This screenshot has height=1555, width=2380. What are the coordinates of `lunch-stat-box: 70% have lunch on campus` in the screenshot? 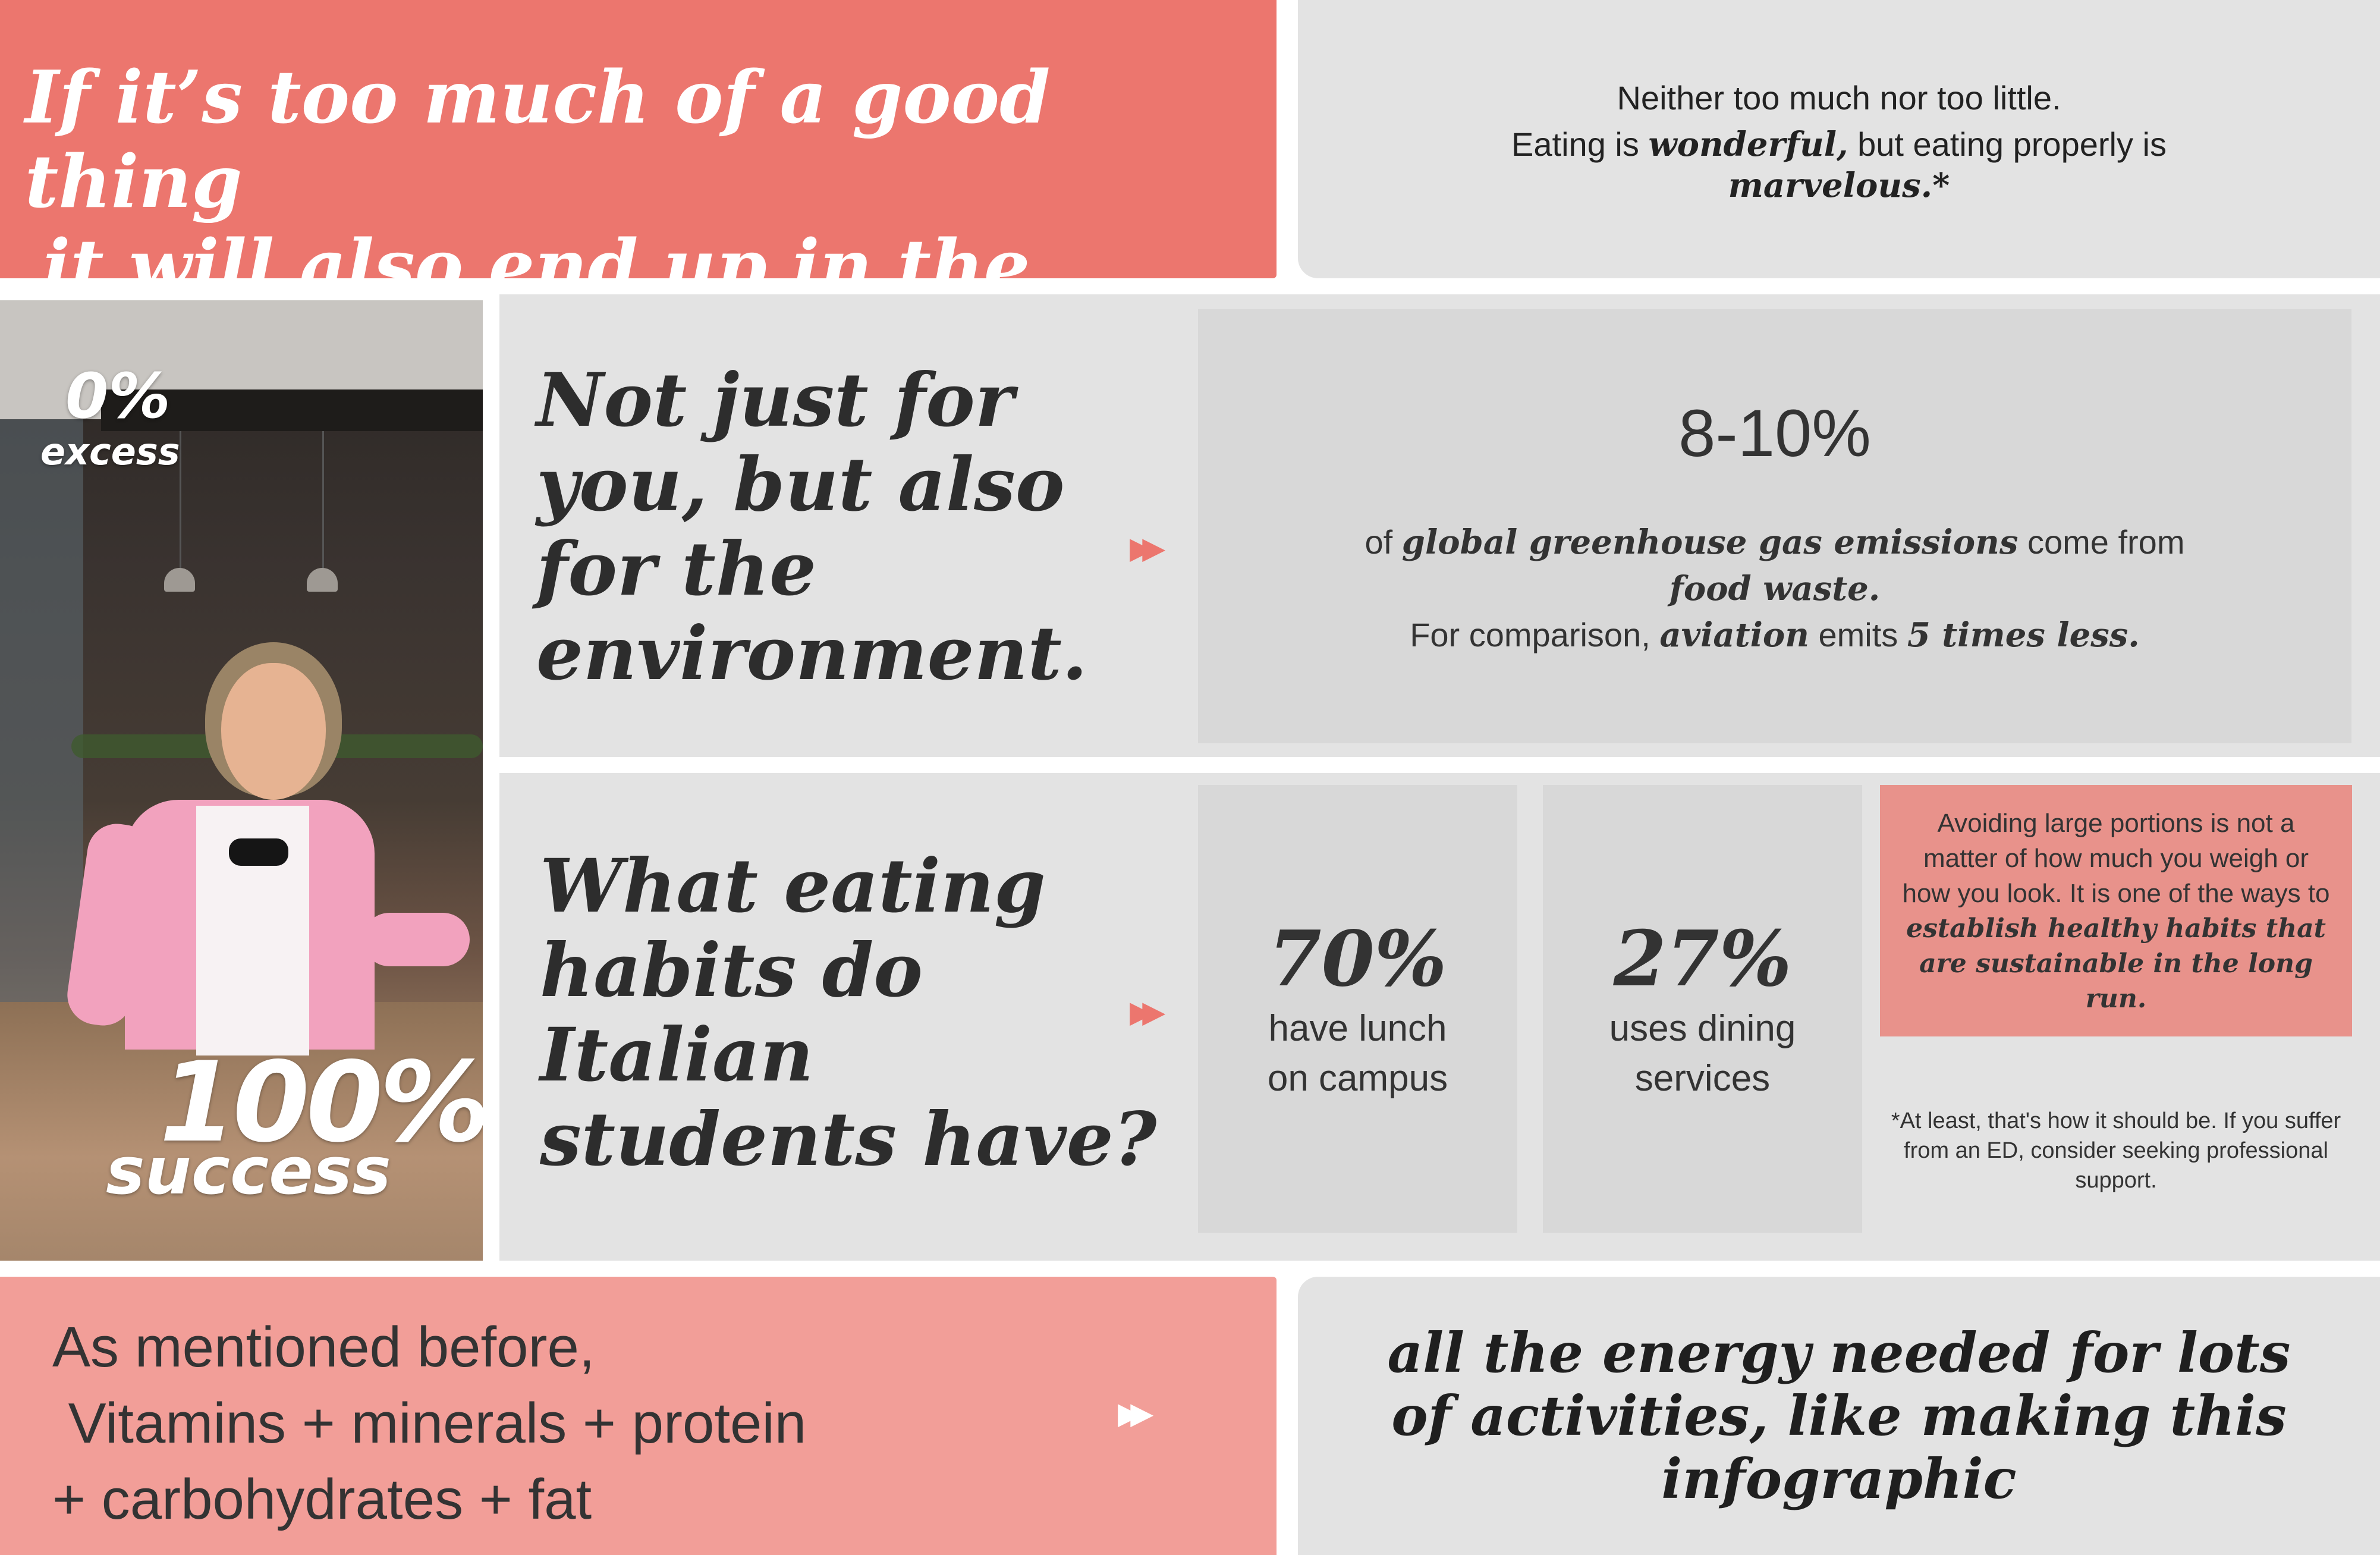 It's located at (1357, 1009).